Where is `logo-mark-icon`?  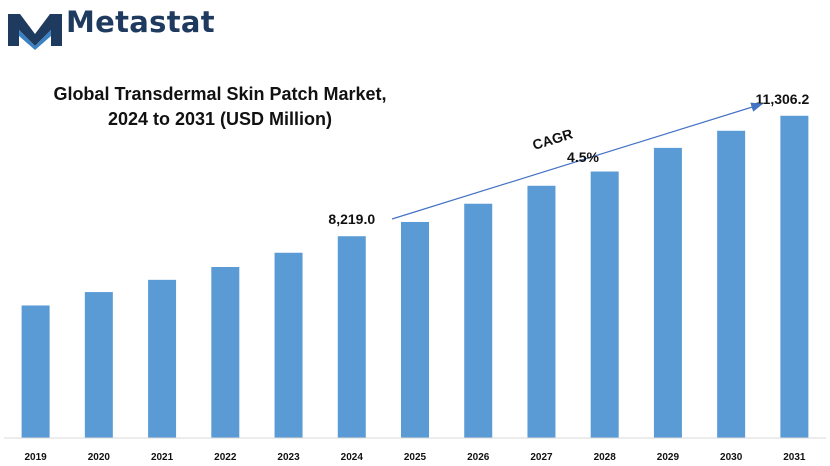
logo-mark-icon is located at coordinates (35, 30).